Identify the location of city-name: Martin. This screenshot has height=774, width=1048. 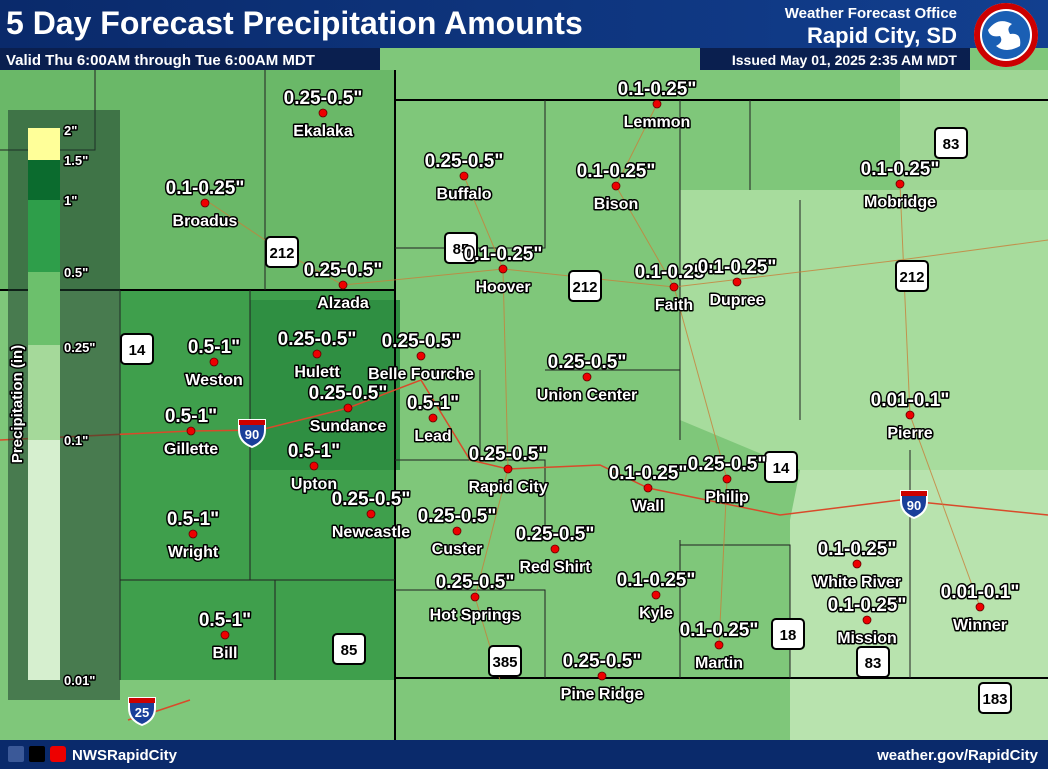
(719, 663).